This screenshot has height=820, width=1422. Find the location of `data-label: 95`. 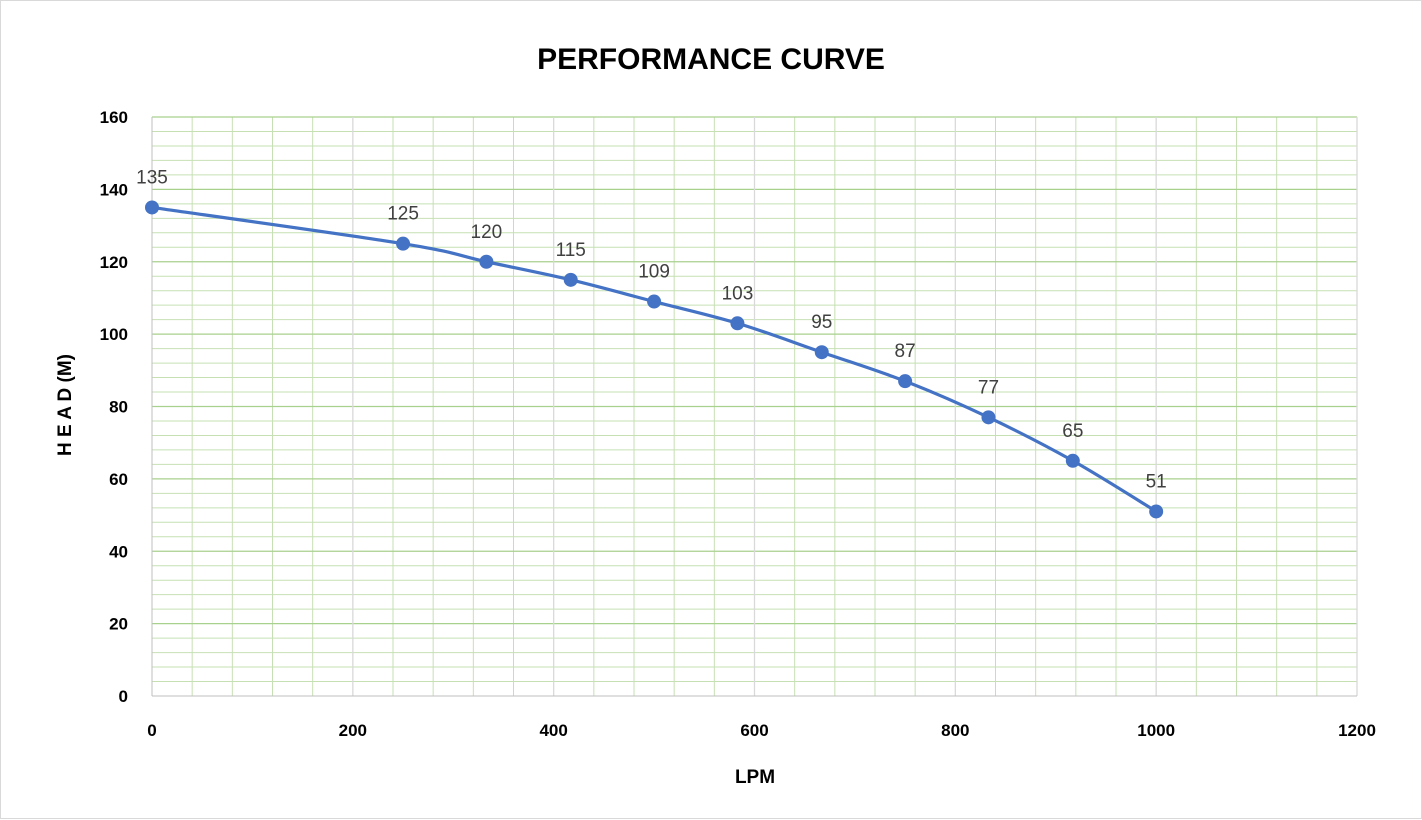

data-label: 95 is located at coordinates (821, 322).